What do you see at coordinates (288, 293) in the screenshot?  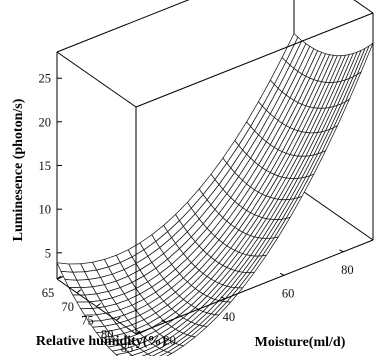 I see `y-tick-label: 60` at bounding box center [288, 293].